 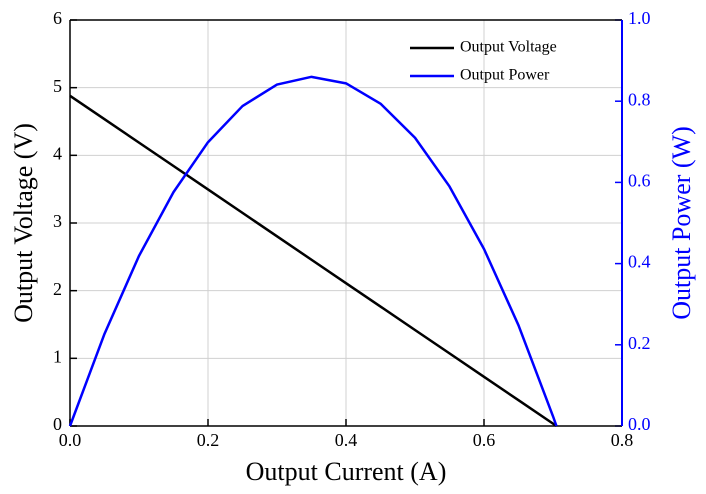 What do you see at coordinates (508, 47) in the screenshot?
I see `legend-label: Output Voltage` at bounding box center [508, 47].